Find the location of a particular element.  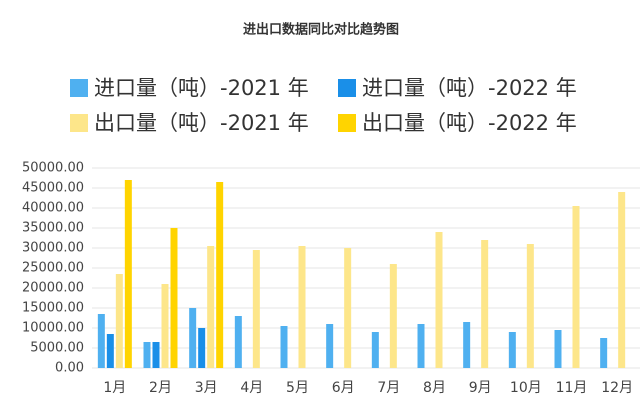

legend-label: 进口量（吨）-2021 年 is located at coordinates (201, 88).